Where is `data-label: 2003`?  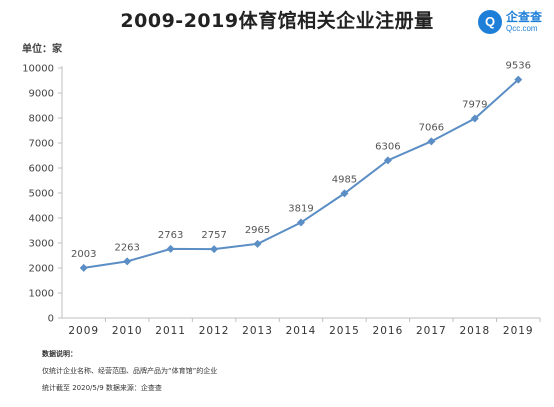
data-label: 2003 is located at coordinates (83, 254).